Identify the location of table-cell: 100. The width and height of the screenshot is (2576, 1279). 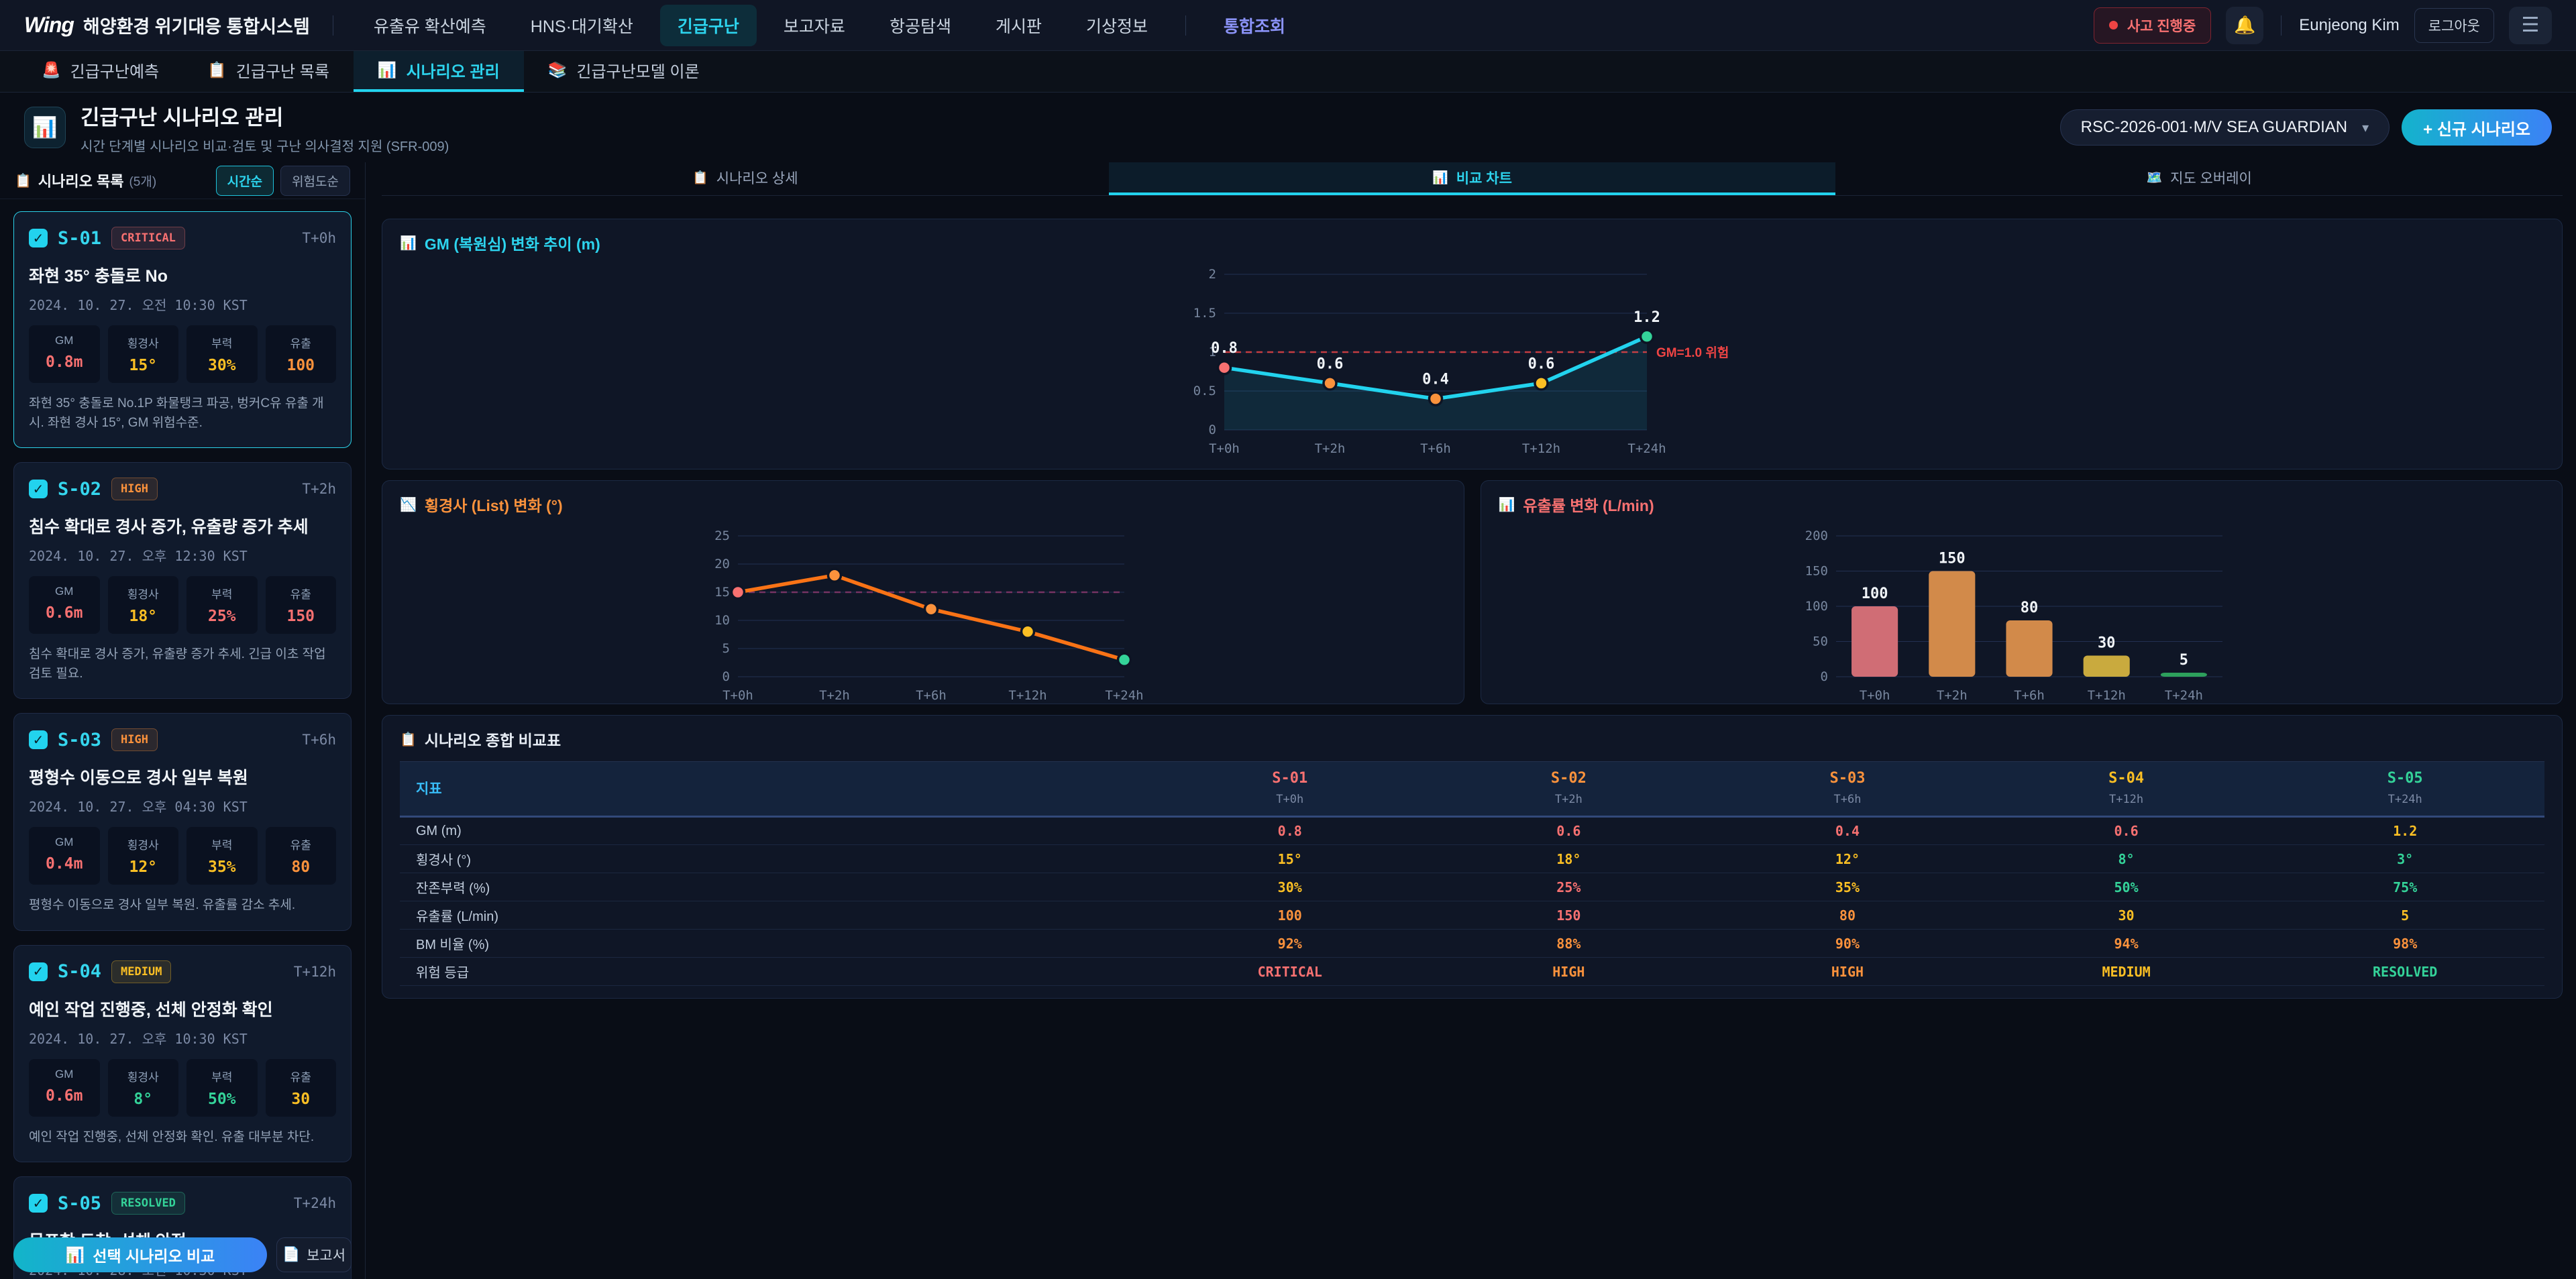
(1290, 916).